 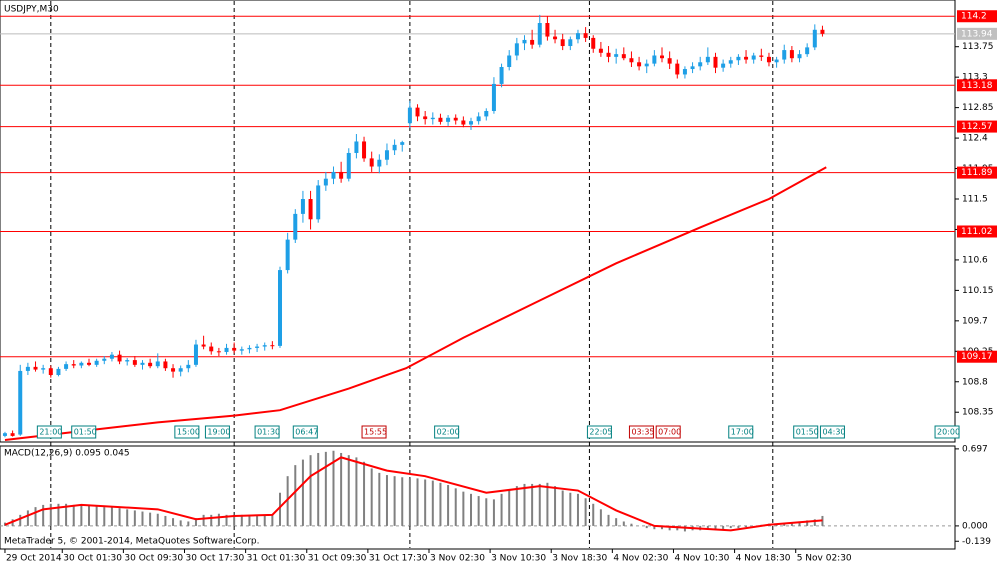 What do you see at coordinates (50, 432) in the screenshot?
I see `event-label: 21:00` at bounding box center [50, 432].